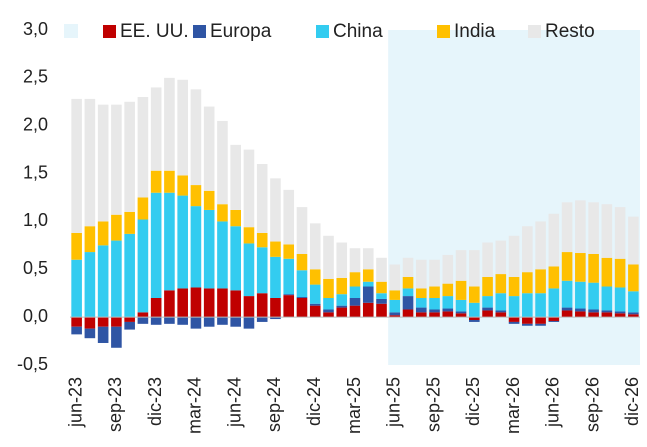 The image size is (647, 447). Describe the element at coordinates (314, 401) in the screenshot. I see `x-tick-label: dic-24` at that location.